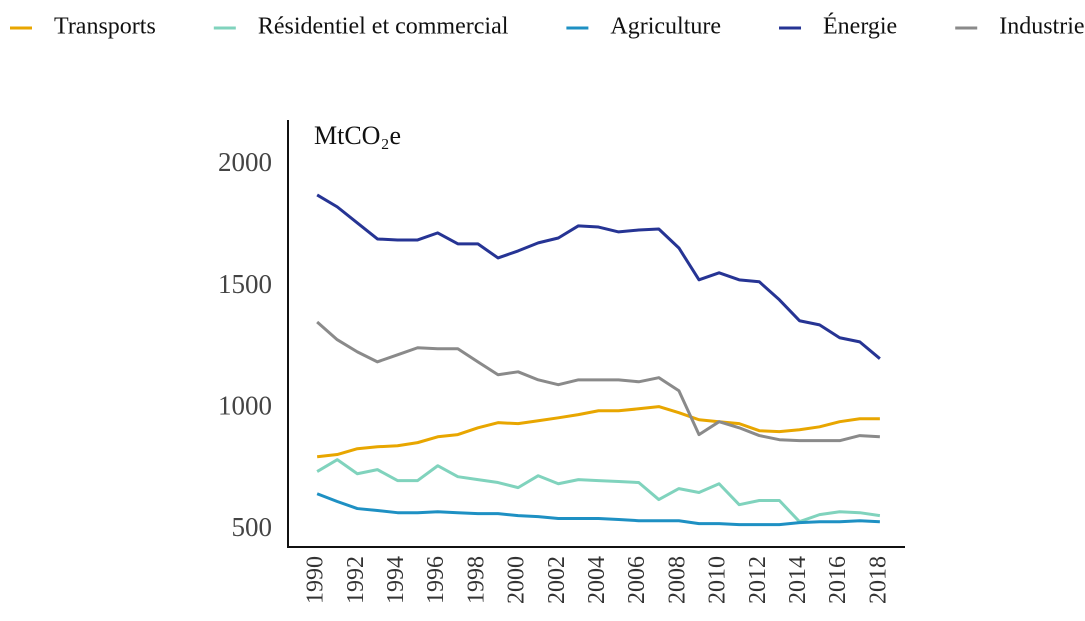 The width and height of the screenshot is (1085, 621). Describe the element at coordinates (356, 580) in the screenshot. I see `x-tick-label: 1992` at that location.